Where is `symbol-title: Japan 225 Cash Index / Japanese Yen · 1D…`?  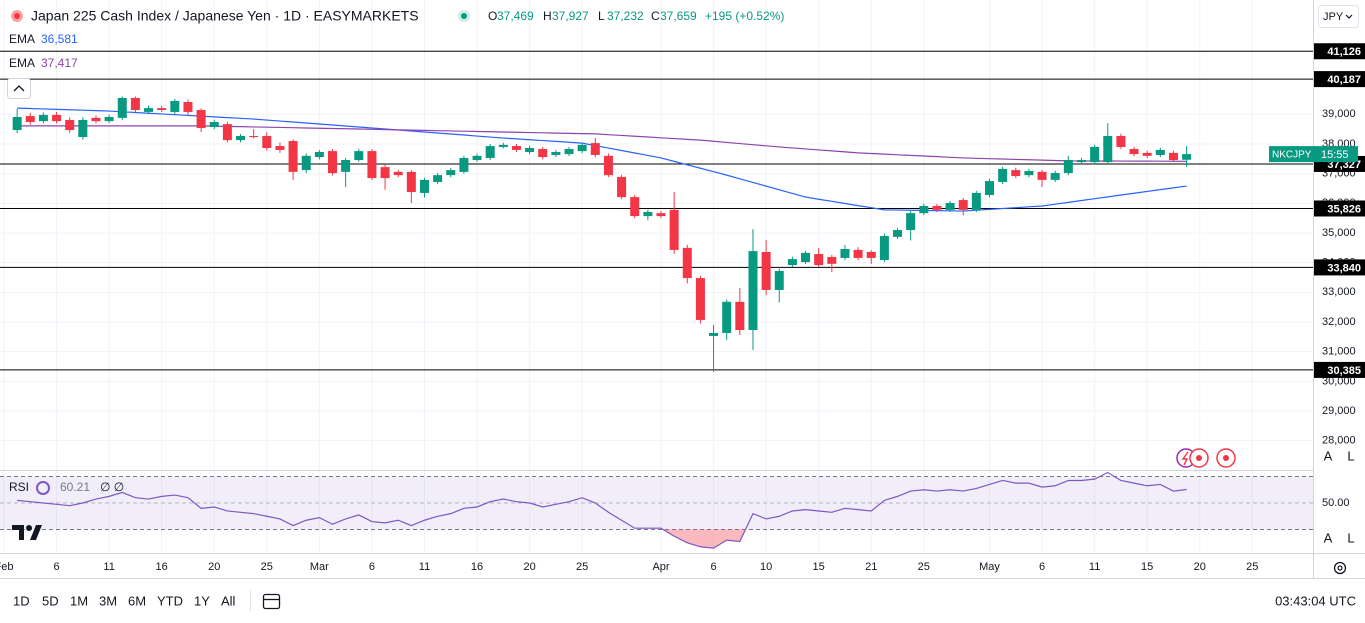 symbol-title: Japan 225 Cash Index / Japanese Yen · 1D… is located at coordinates (225, 16).